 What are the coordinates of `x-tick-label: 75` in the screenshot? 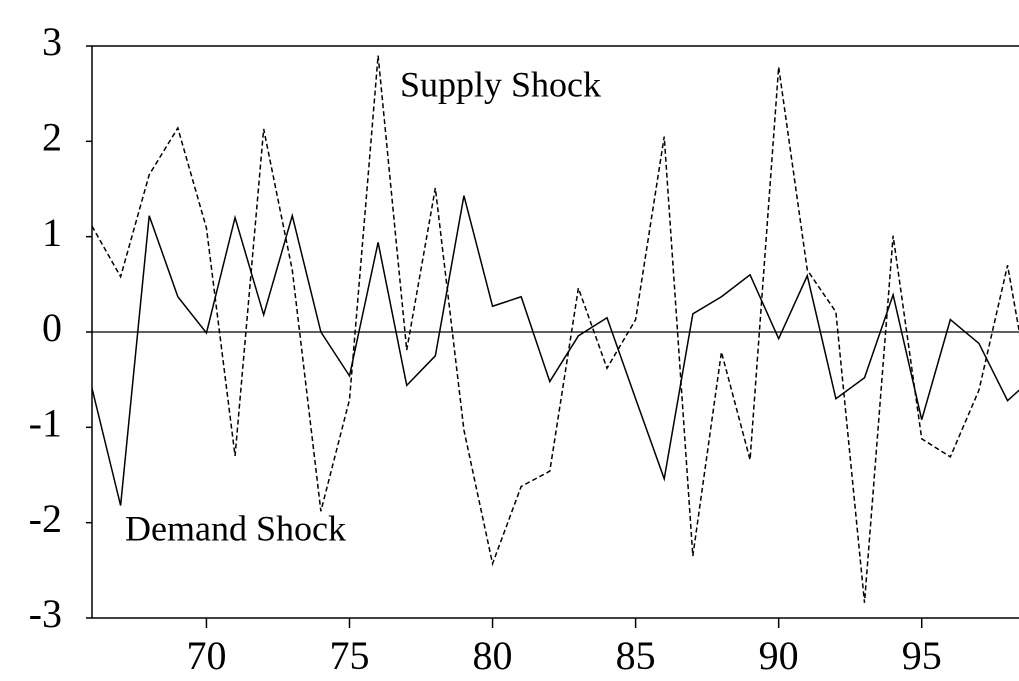 It's located at (350, 655).